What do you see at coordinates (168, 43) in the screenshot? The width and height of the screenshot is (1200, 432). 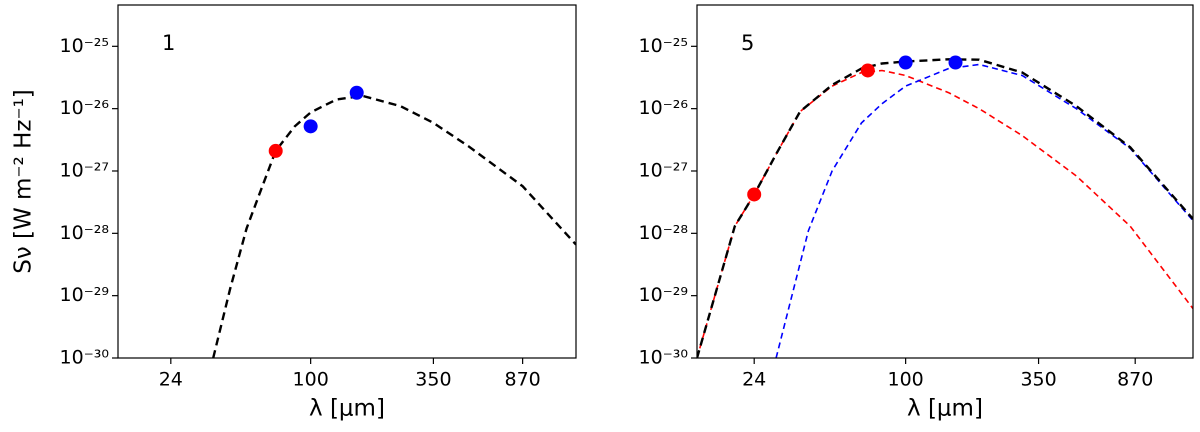 I see `panel-label: 1` at bounding box center [168, 43].